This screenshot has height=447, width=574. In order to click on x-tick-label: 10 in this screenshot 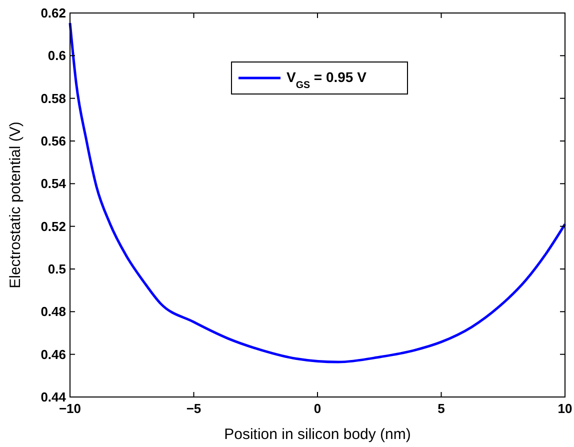, I will do `click(565, 408)`.